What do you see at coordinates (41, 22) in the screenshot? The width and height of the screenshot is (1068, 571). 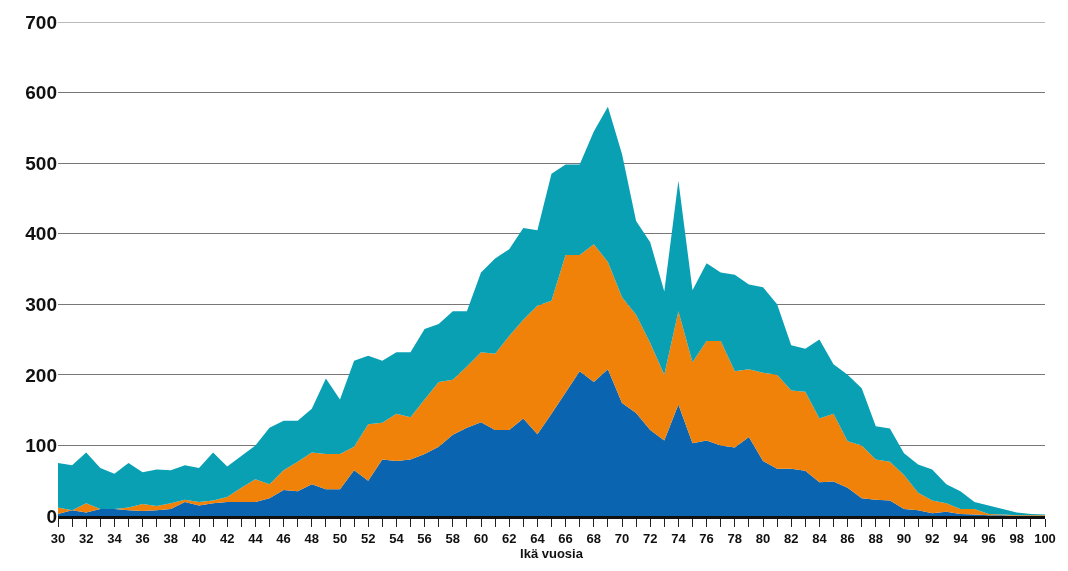 I see `y-tick-label: 700` at bounding box center [41, 22].